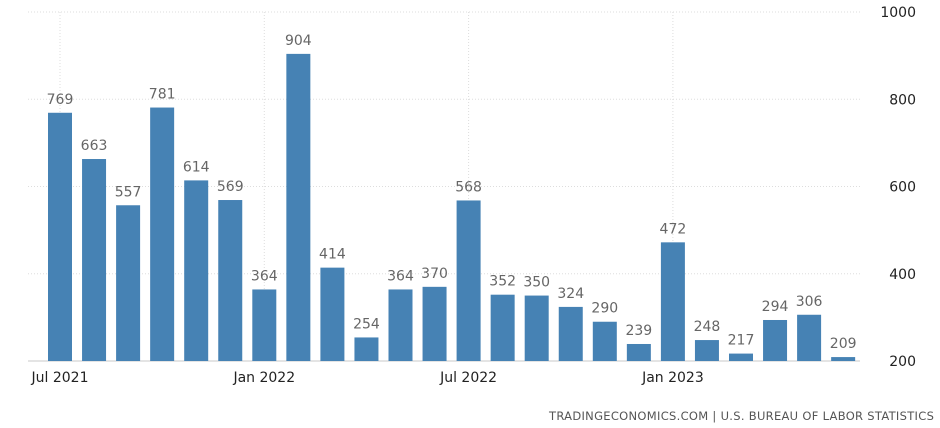 The image size is (940, 428). Describe the element at coordinates (196, 167) in the screenshot. I see `data-label: 614` at that location.